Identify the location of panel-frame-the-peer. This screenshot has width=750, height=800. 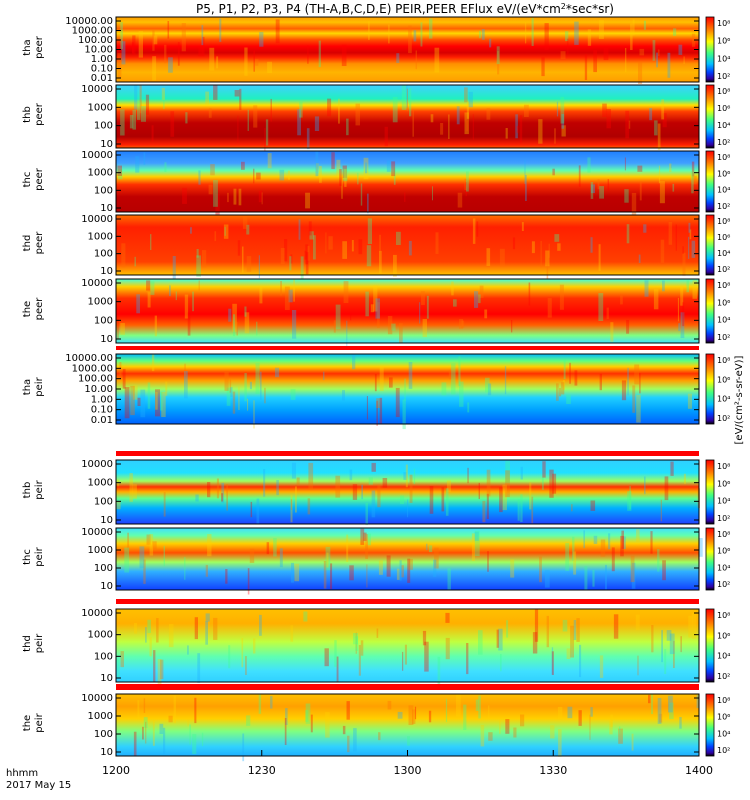
(407, 311).